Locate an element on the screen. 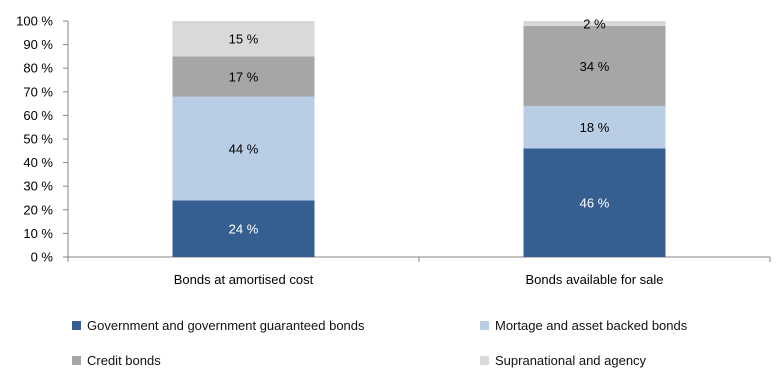 This screenshot has height=374, width=778. legend-swatch-supranational is located at coordinates (484, 360).